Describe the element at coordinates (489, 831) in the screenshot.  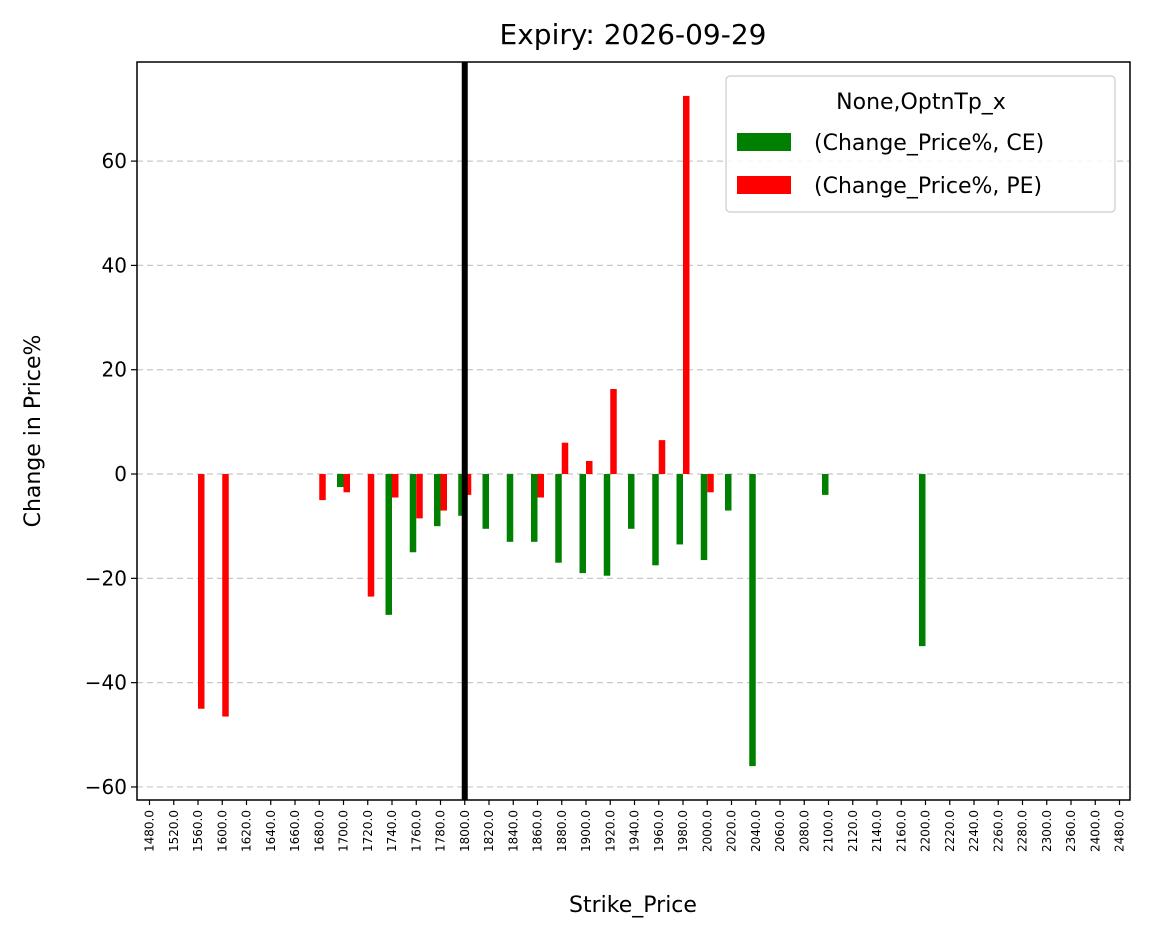
I see `x-tick-label: 1820.0` at that location.